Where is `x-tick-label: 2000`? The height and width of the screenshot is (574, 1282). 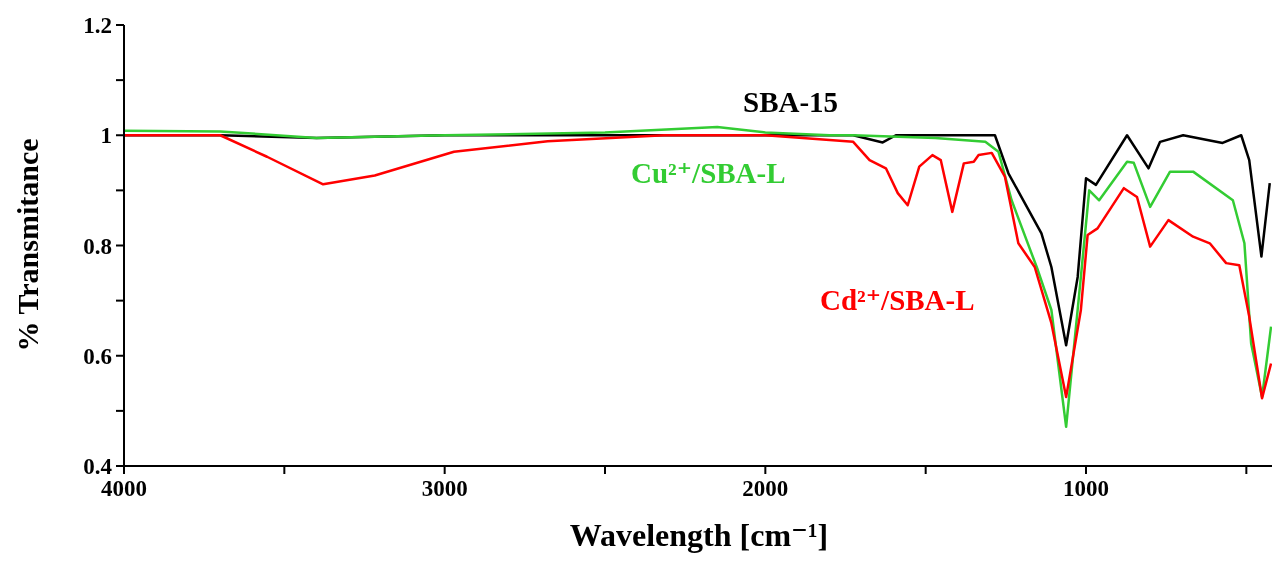 x-tick-label: 2000 is located at coordinates (765, 489).